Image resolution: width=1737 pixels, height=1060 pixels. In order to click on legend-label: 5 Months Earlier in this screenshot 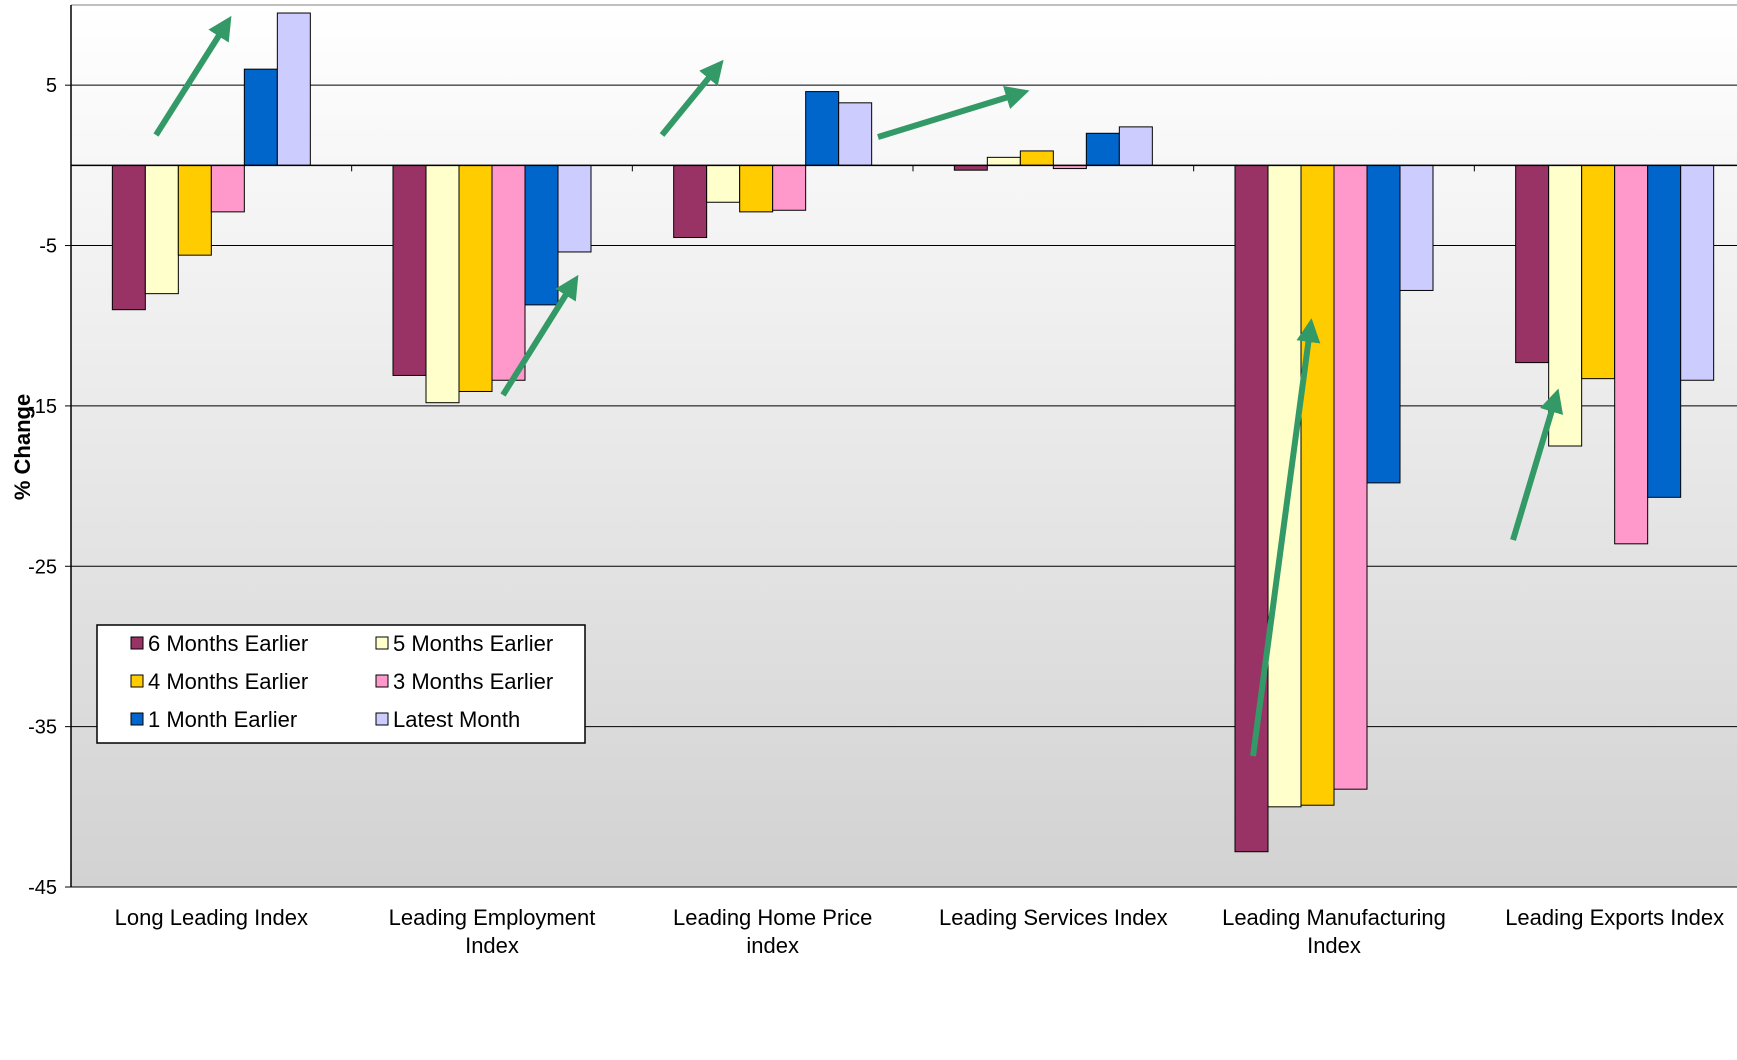, I will do `click(473, 643)`.